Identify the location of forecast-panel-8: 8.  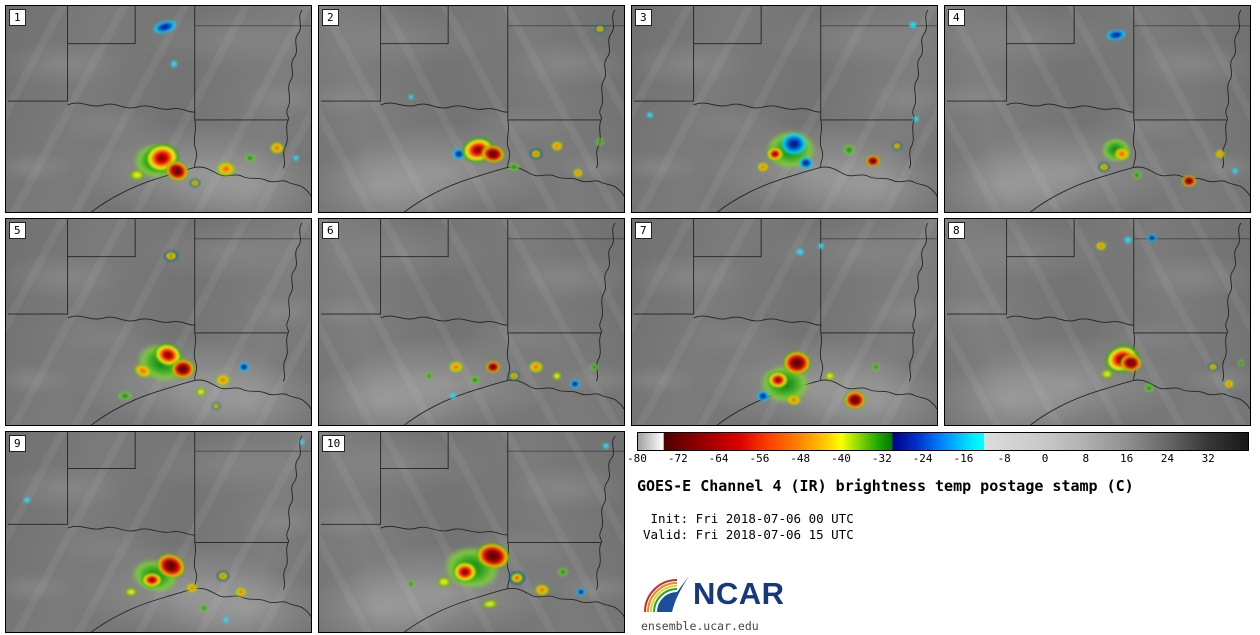
(1097, 322).